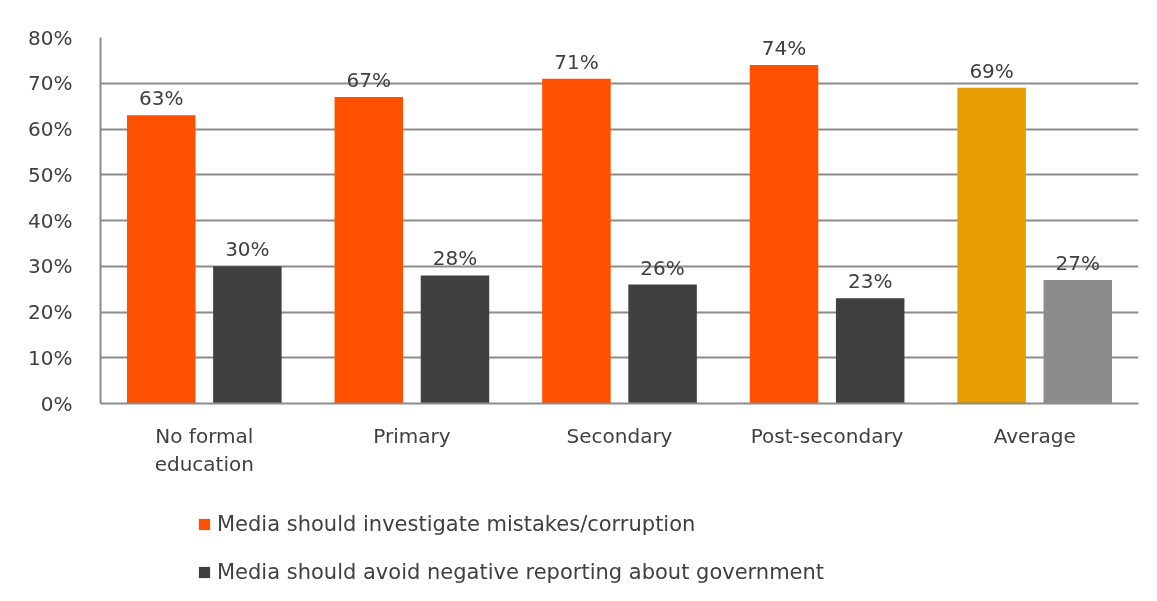 The image size is (1157, 601). What do you see at coordinates (204, 450) in the screenshot?
I see `x-tick-label: No formal education` at bounding box center [204, 450].